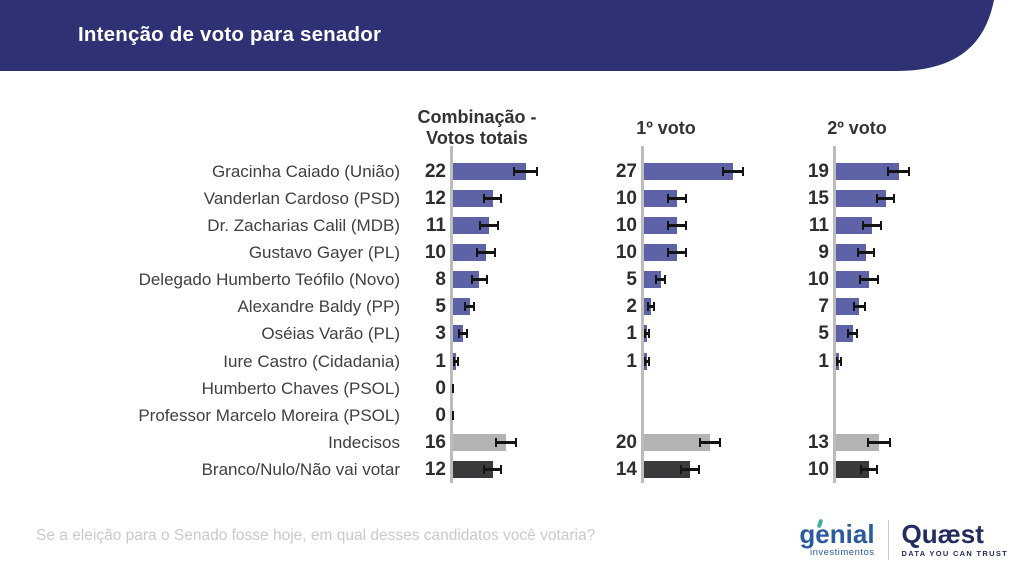 The height and width of the screenshot is (574, 1024). Describe the element at coordinates (631, 307) in the screenshot. I see `bar-value-label: 2` at that location.